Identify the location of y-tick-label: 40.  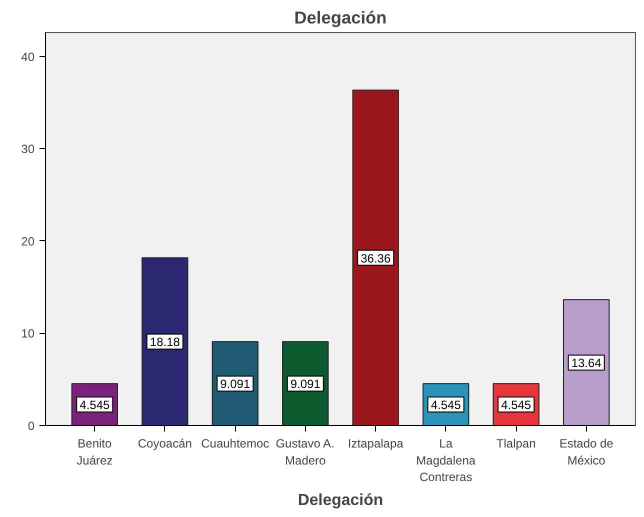
(28, 57).